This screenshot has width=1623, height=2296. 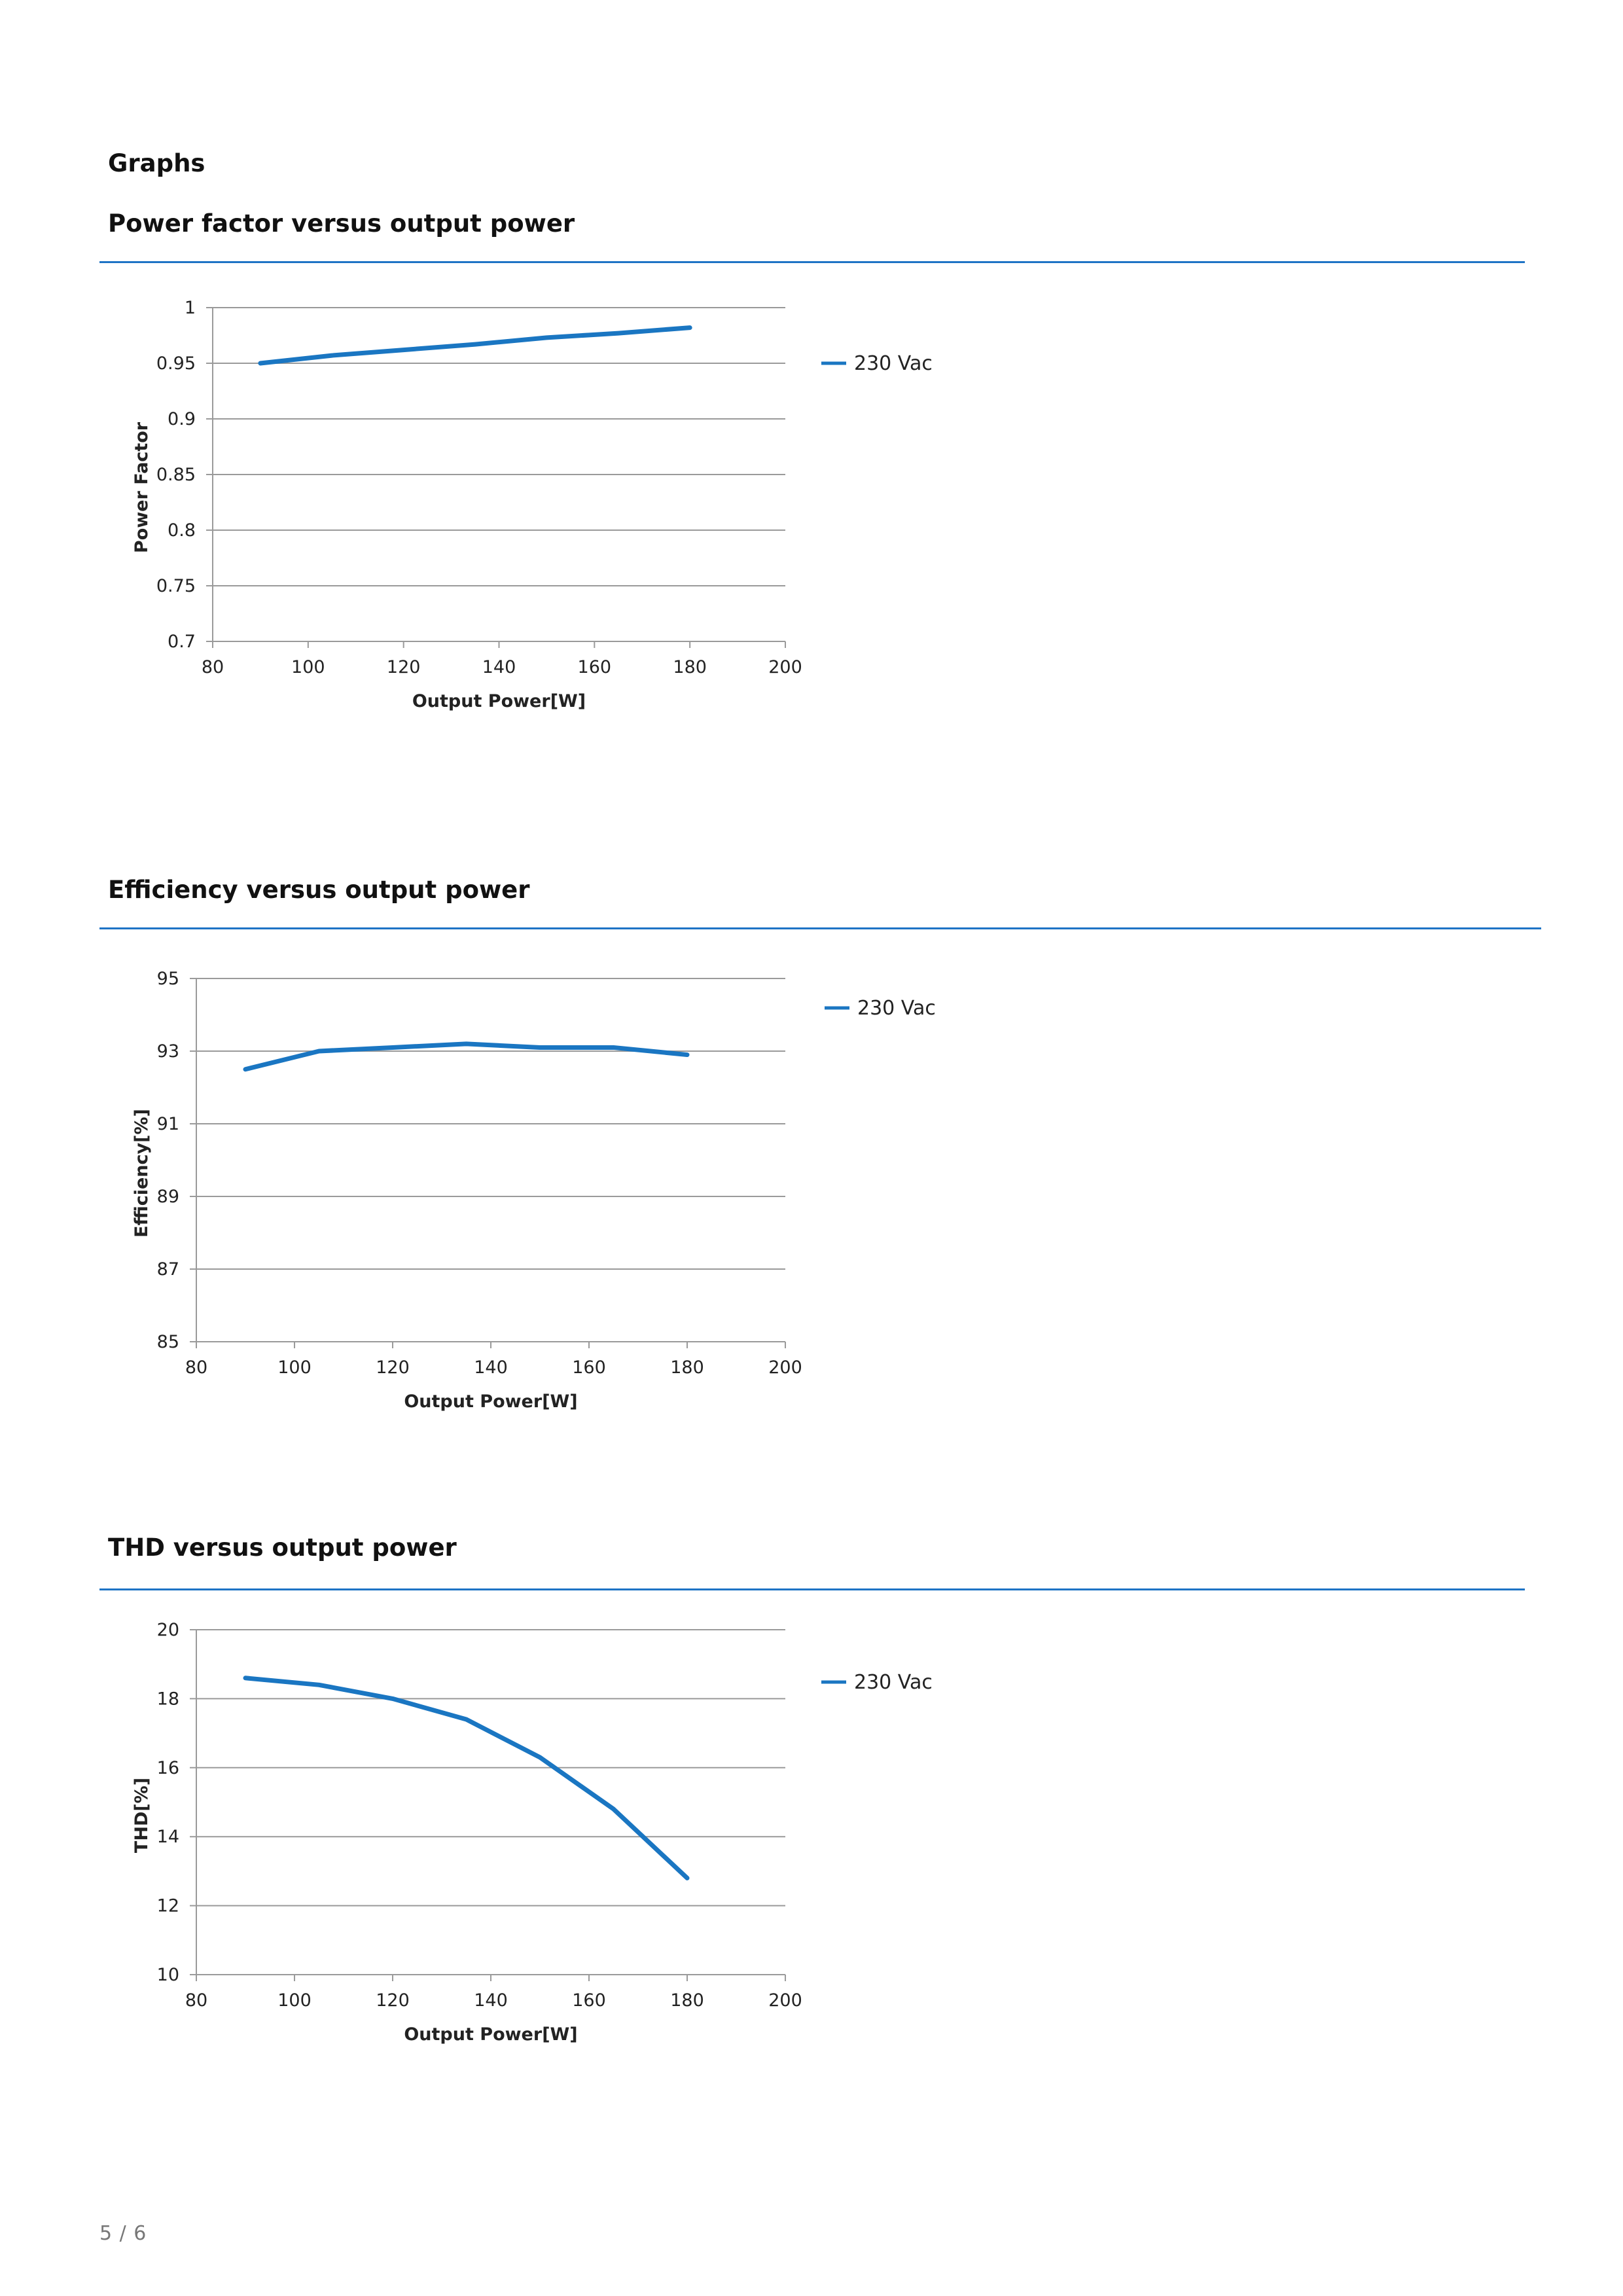 I want to click on y-tick-label: 0.7, so click(x=182, y=642).